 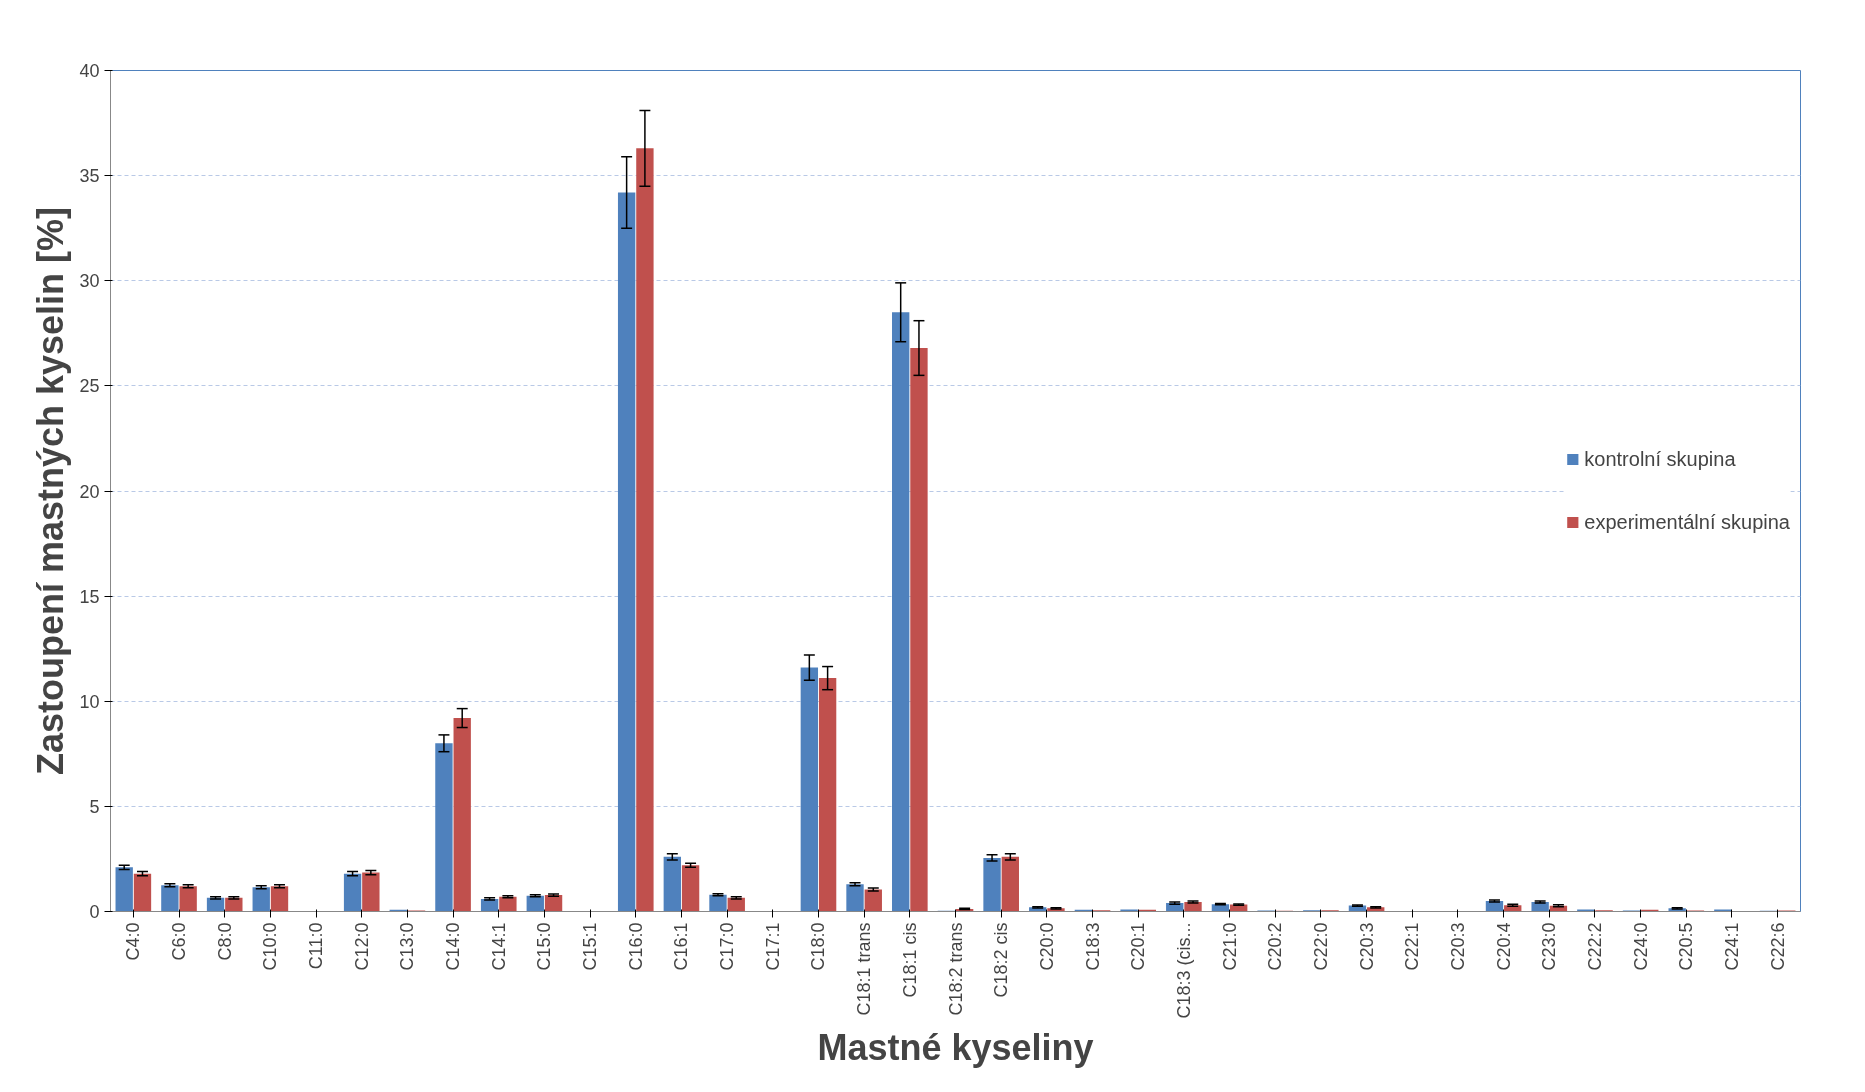 What do you see at coordinates (89, 71) in the screenshot?
I see `y-tick-label: 40` at bounding box center [89, 71].